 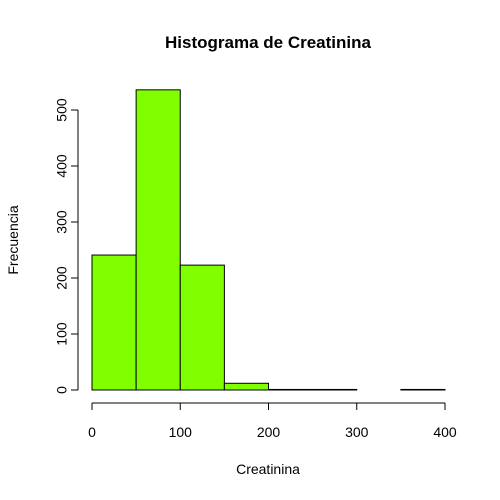 What do you see at coordinates (62, 166) in the screenshot?
I see `y-tick-label-4: 400` at bounding box center [62, 166].